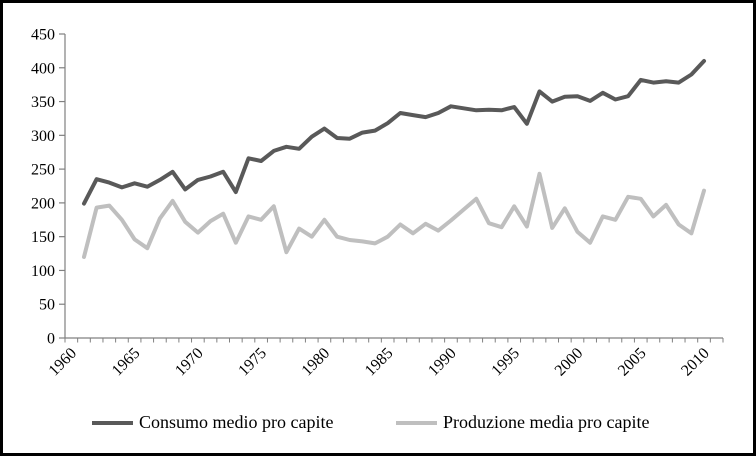  Describe the element at coordinates (379, 362) in the screenshot. I see `x-tick-label-1985: 1985` at that location.